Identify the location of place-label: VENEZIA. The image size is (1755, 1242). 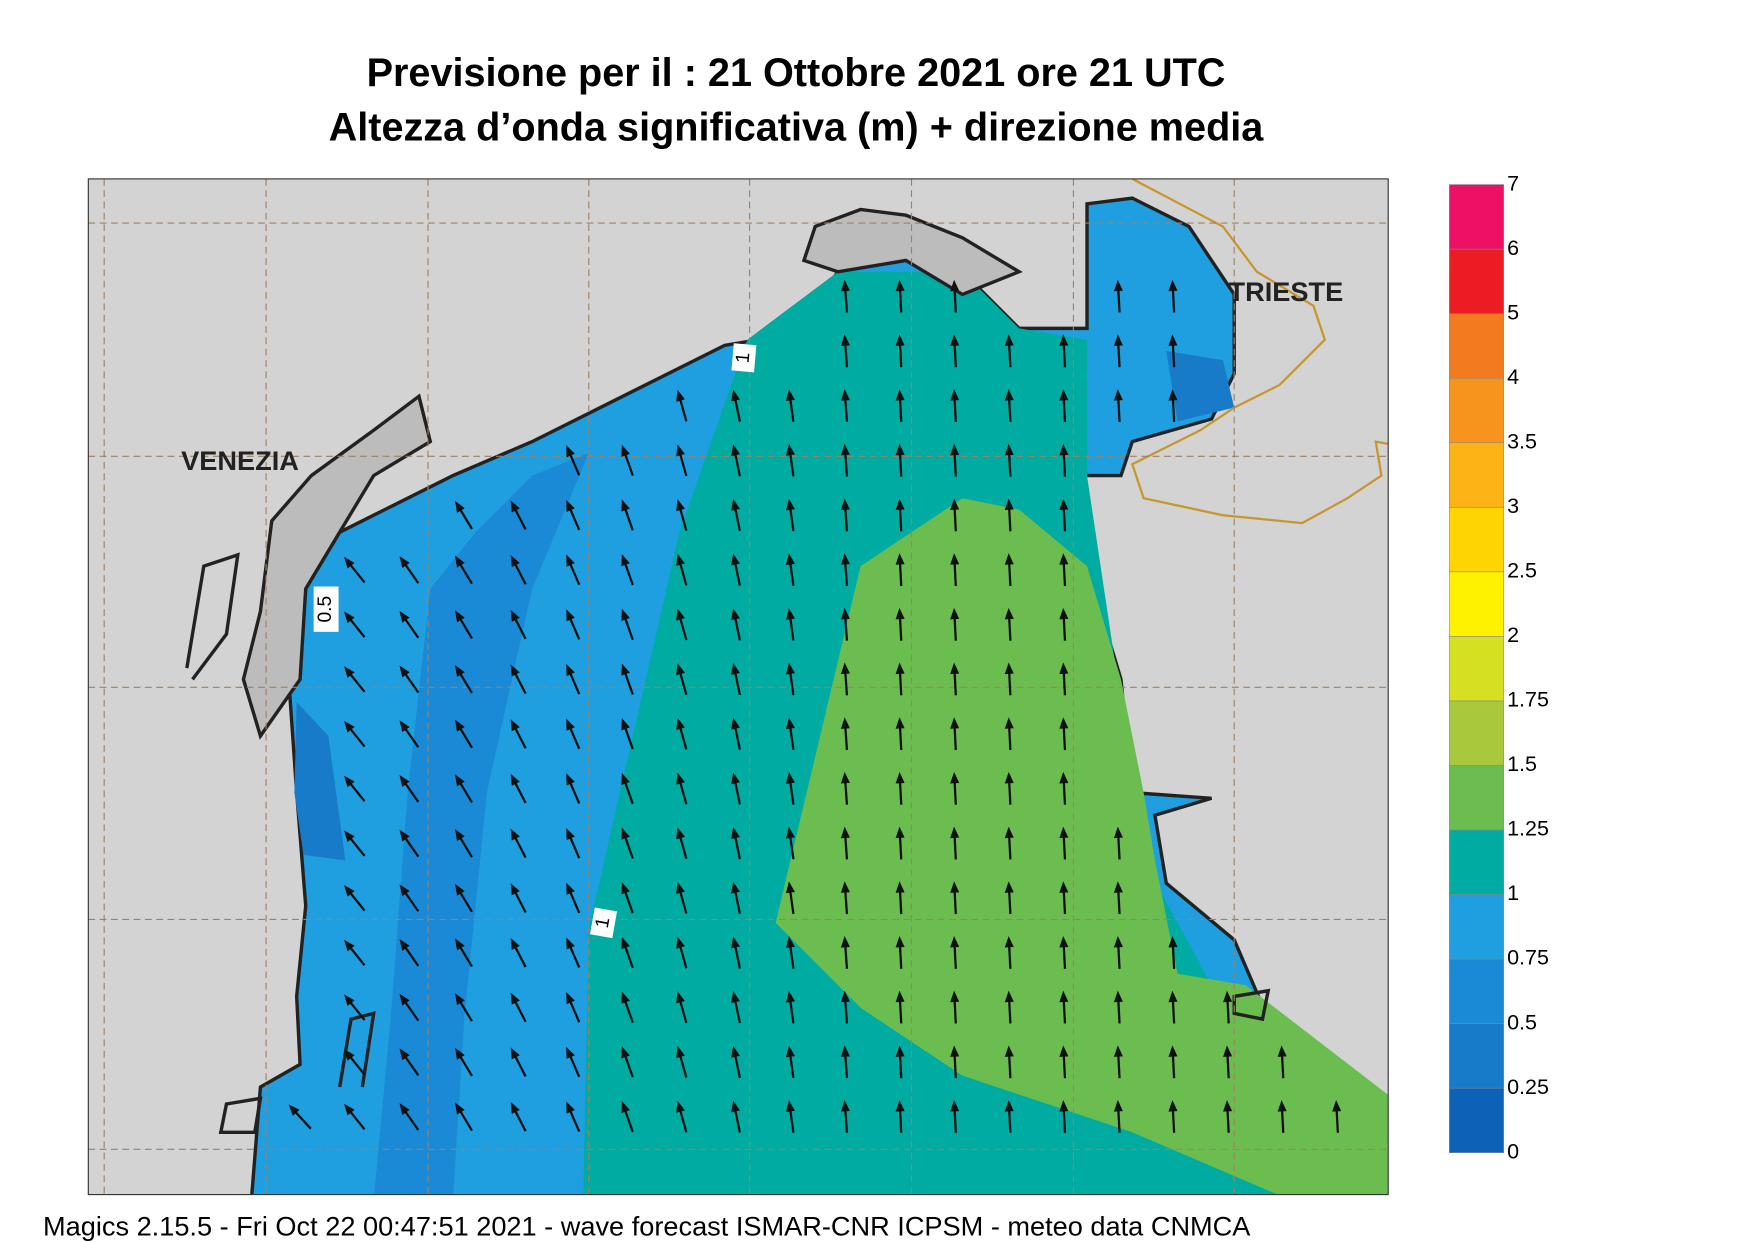
(240, 460).